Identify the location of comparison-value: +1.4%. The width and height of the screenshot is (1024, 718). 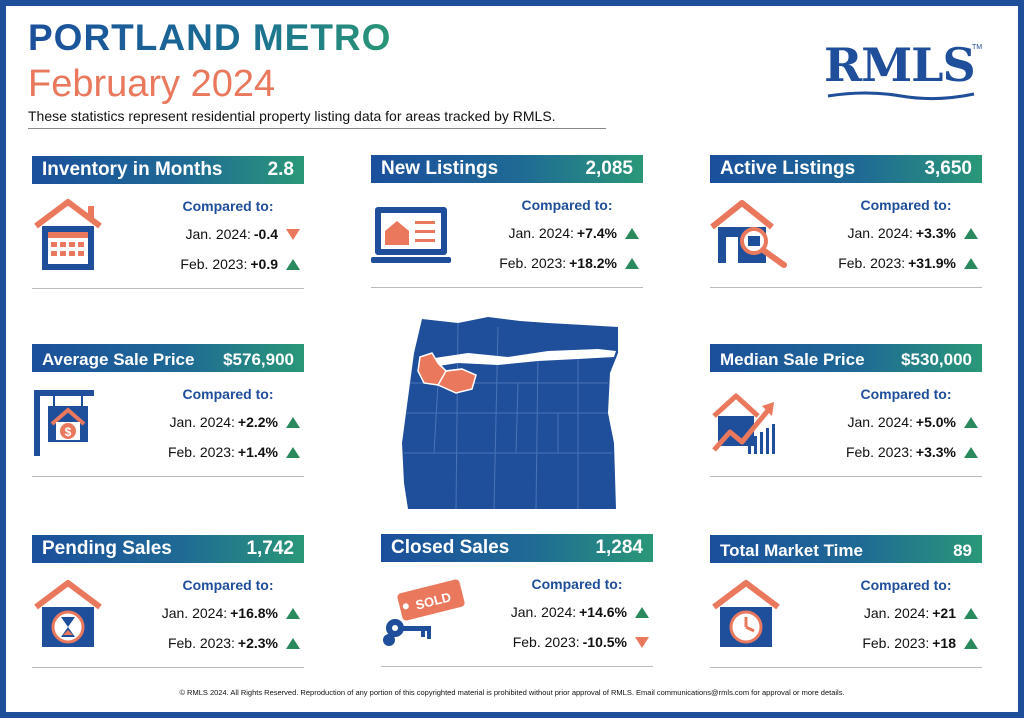
(257, 452).